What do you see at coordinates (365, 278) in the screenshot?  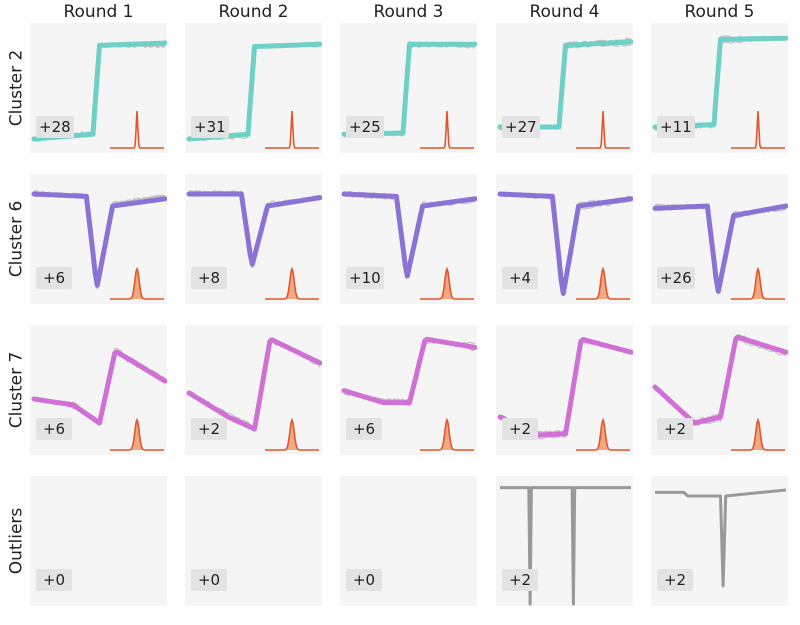 I see `count-badge: +10` at bounding box center [365, 278].